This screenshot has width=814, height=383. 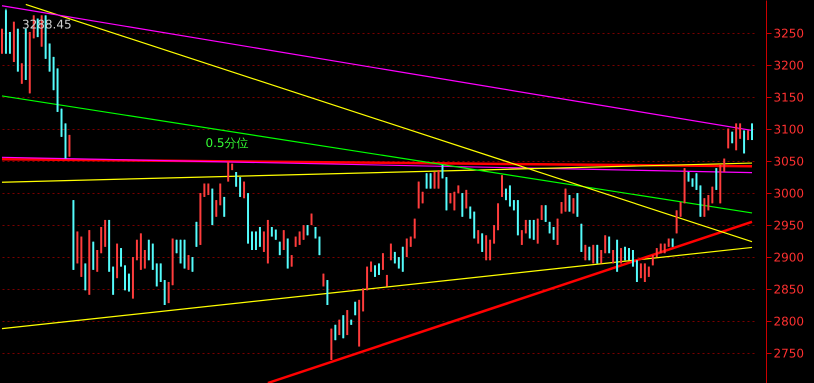 I want to click on y-tick-label: 3050, so click(x=789, y=161).